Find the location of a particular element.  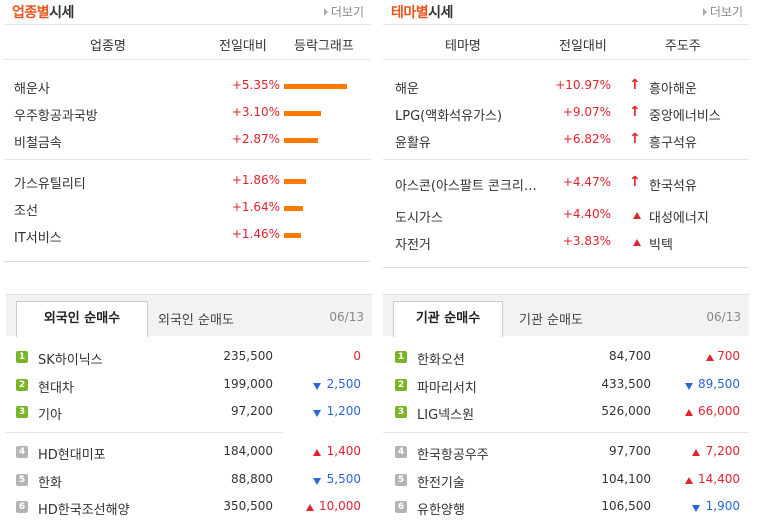

theme-leader: 빅텍 is located at coordinates (661, 245).